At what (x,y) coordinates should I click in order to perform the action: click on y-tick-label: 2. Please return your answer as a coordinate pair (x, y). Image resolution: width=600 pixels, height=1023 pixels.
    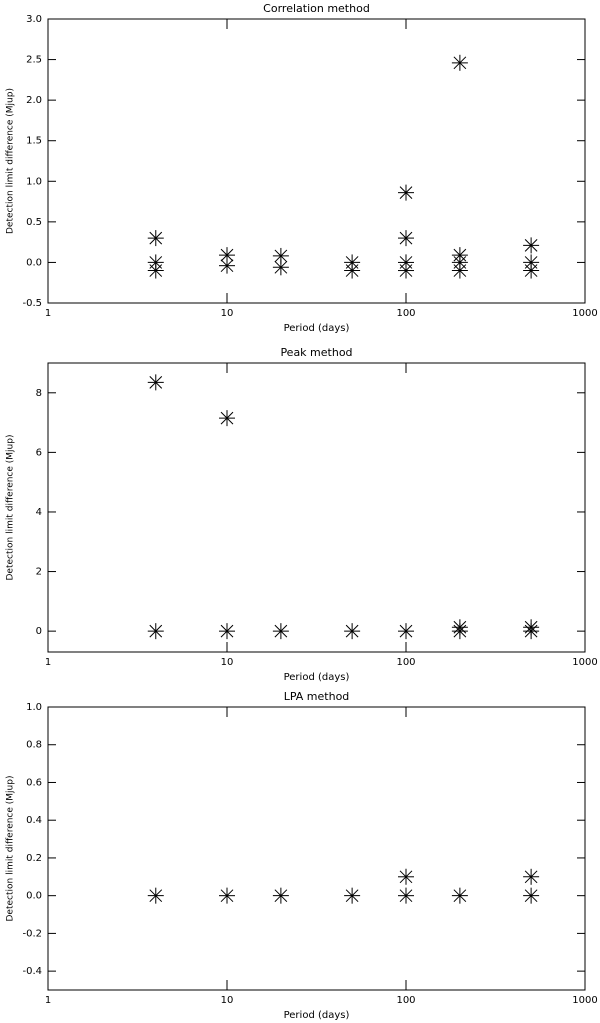
    Looking at the image, I should click on (39, 572).